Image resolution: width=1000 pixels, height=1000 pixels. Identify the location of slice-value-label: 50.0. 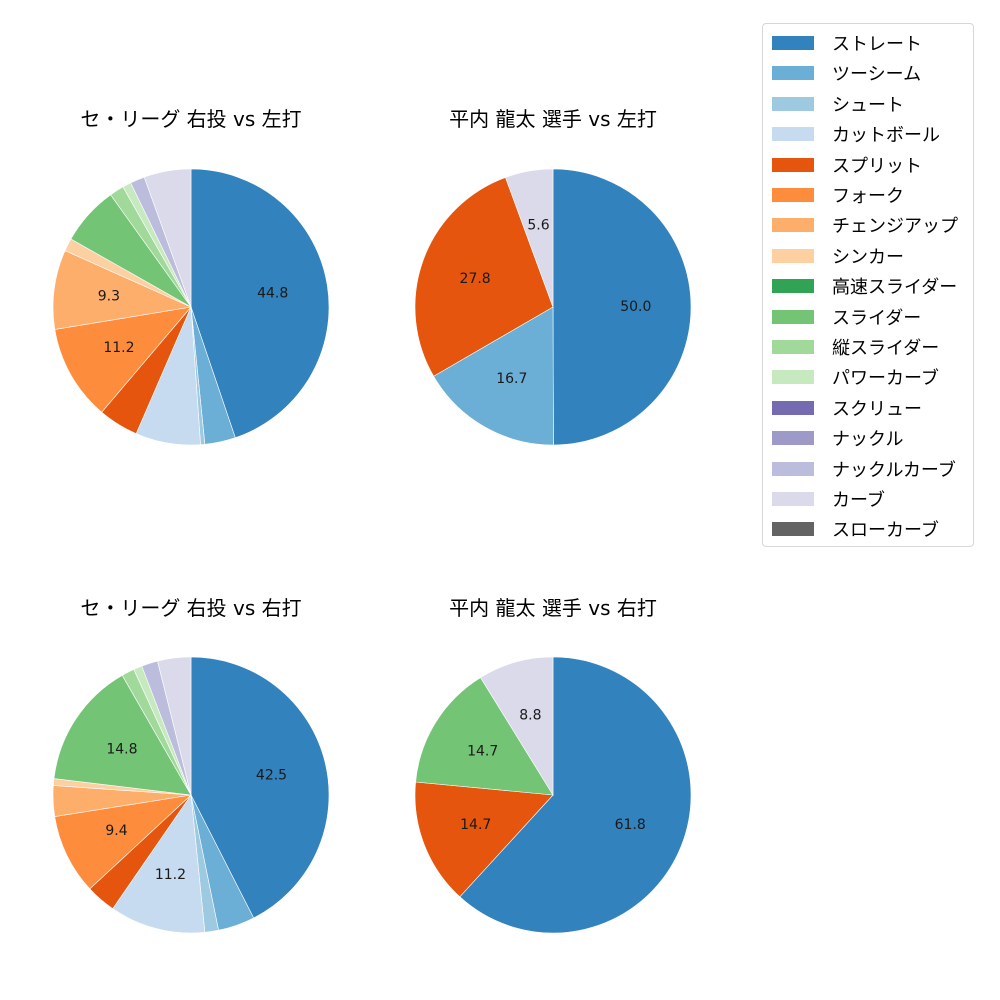
(635, 307).